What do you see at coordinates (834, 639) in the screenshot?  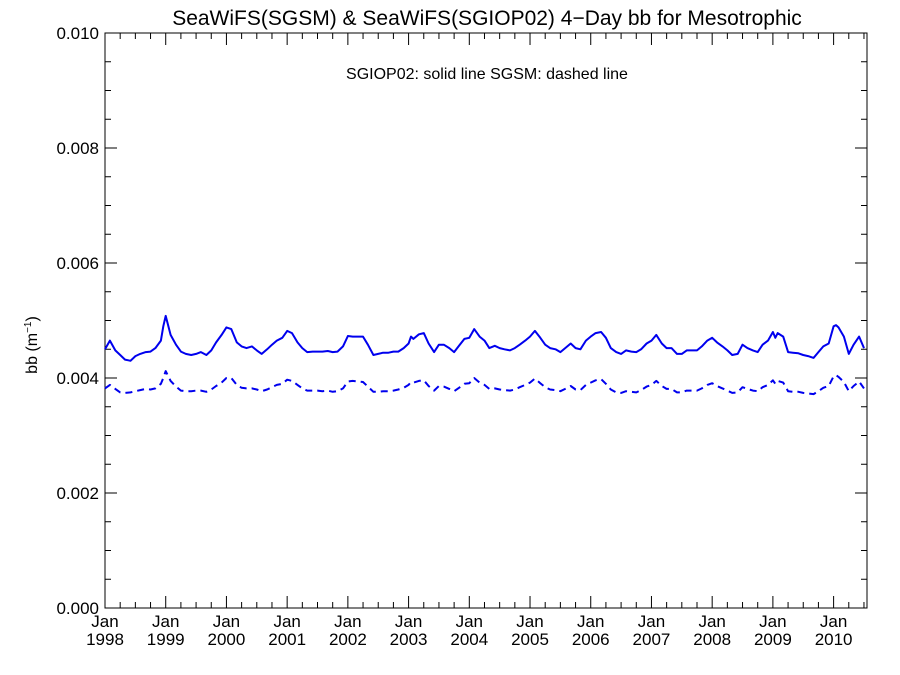 I see `x-tick-year-label: 2010` at bounding box center [834, 639].